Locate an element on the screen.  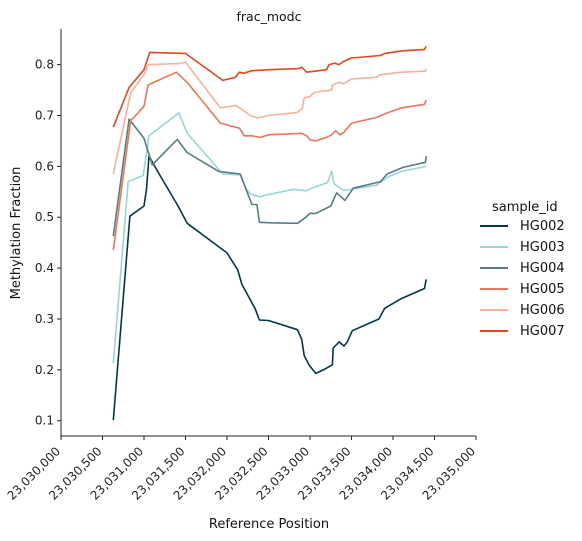
x-axis-title: Reference Position is located at coordinates (269, 524).